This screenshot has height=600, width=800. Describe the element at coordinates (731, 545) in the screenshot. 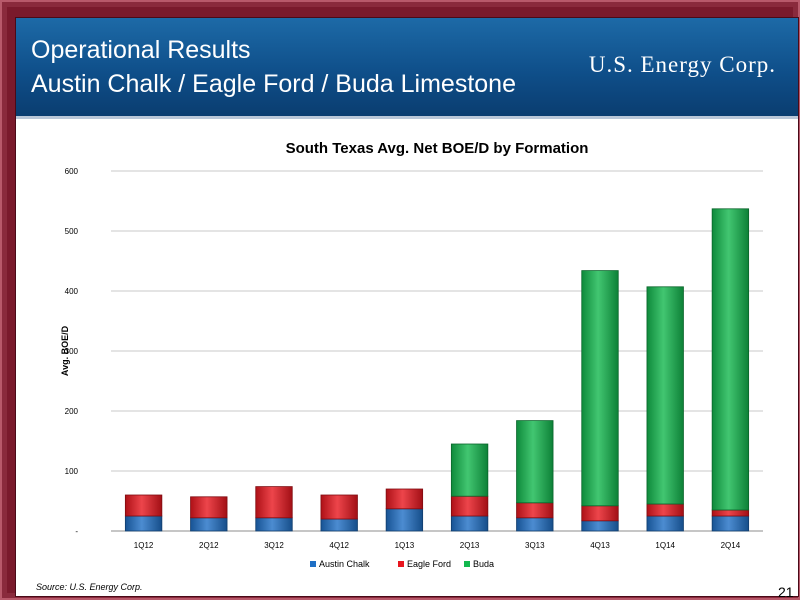

I see `x-tick-label: 2Q14` at that location.